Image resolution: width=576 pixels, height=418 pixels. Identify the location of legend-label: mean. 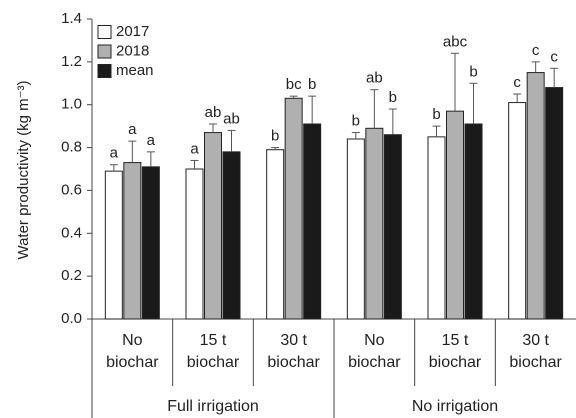
(135, 70).